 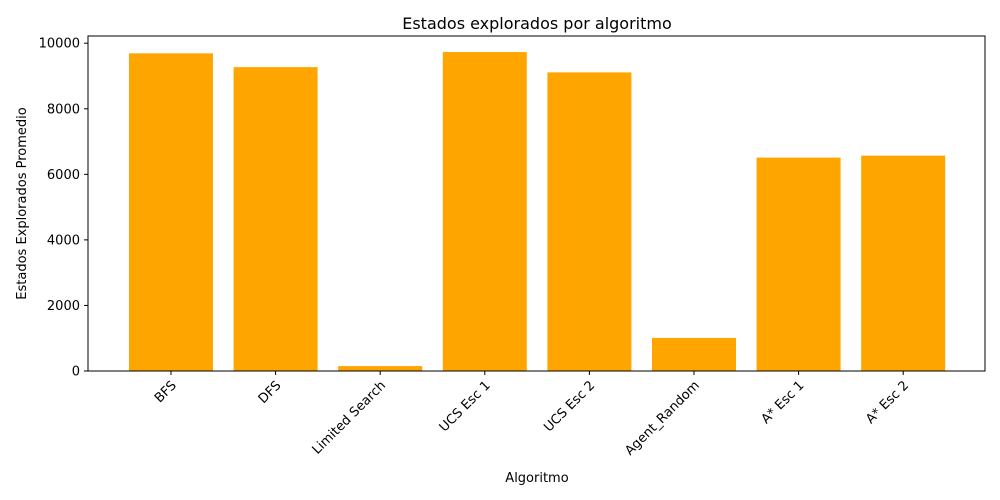 What do you see at coordinates (63, 175) in the screenshot?
I see `y-tick-label: 6000` at bounding box center [63, 175].